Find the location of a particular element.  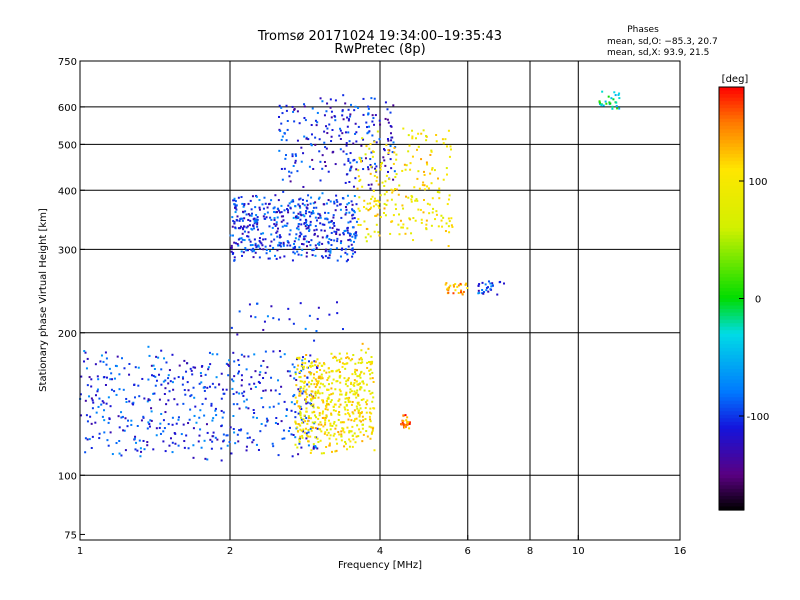

y-tick-label: 750 is located at coordinates (67, 62).